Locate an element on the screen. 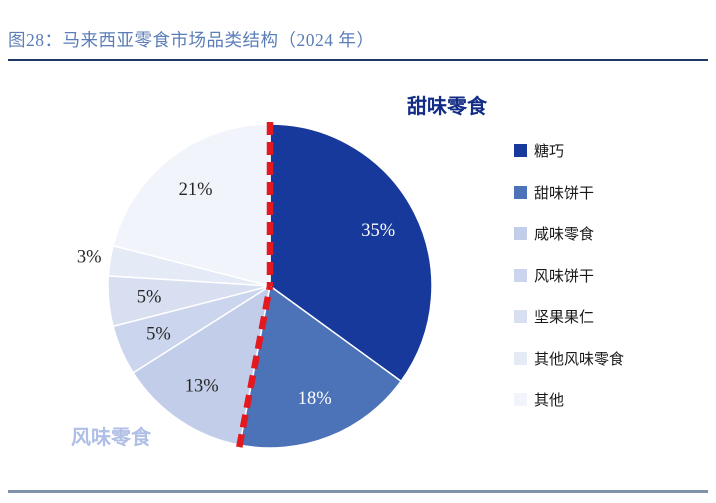 This screenshot has width=716, height=503. legend-item: 其他风味零食 is located at coordinates (569, 359).